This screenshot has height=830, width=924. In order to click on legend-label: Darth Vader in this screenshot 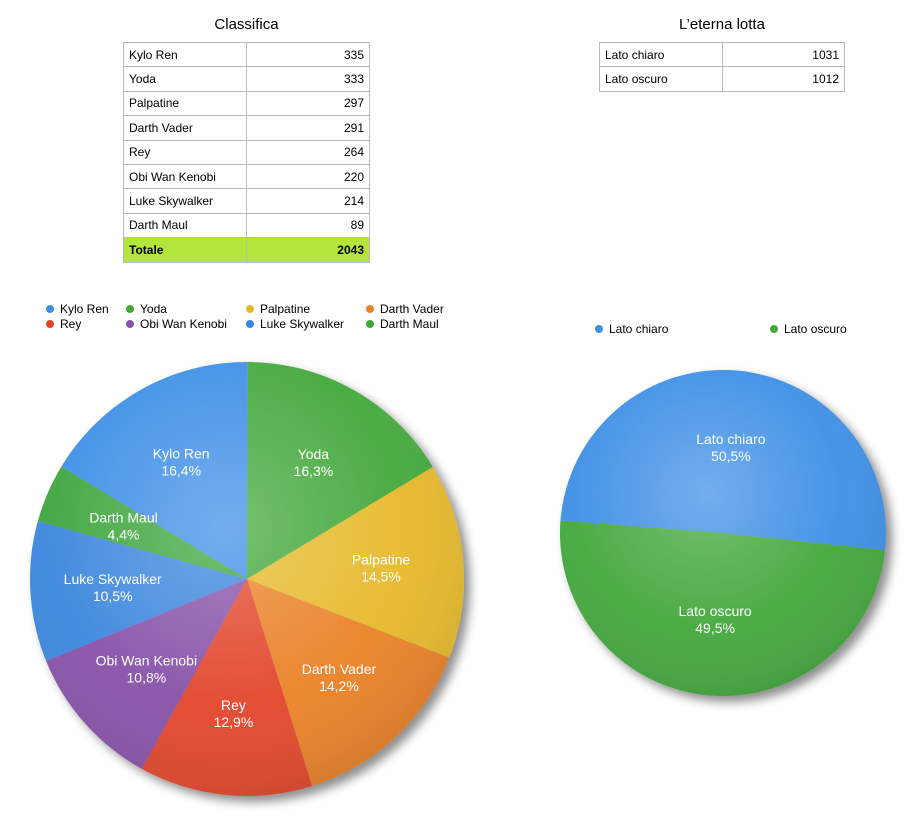, I will do `click(412, 309)`.